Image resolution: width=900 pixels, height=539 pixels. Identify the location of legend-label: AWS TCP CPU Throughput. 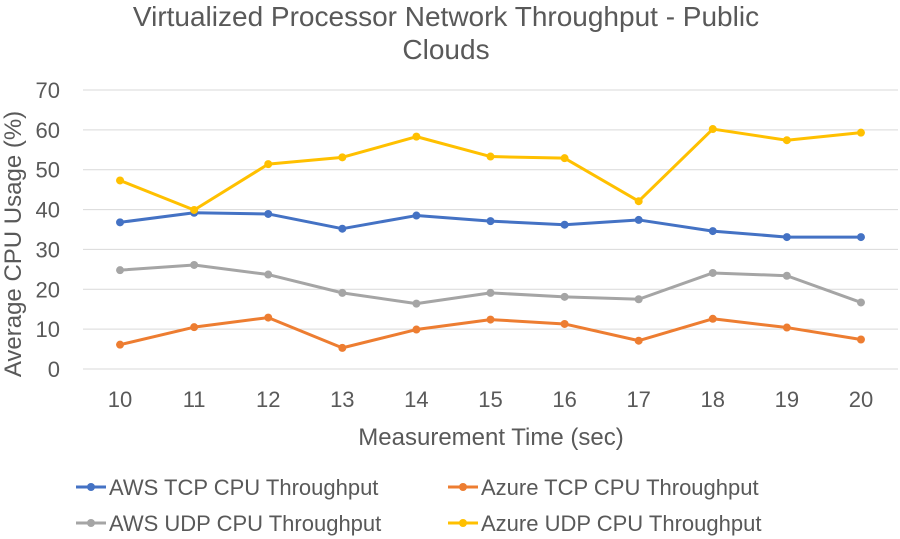
(243, 487).